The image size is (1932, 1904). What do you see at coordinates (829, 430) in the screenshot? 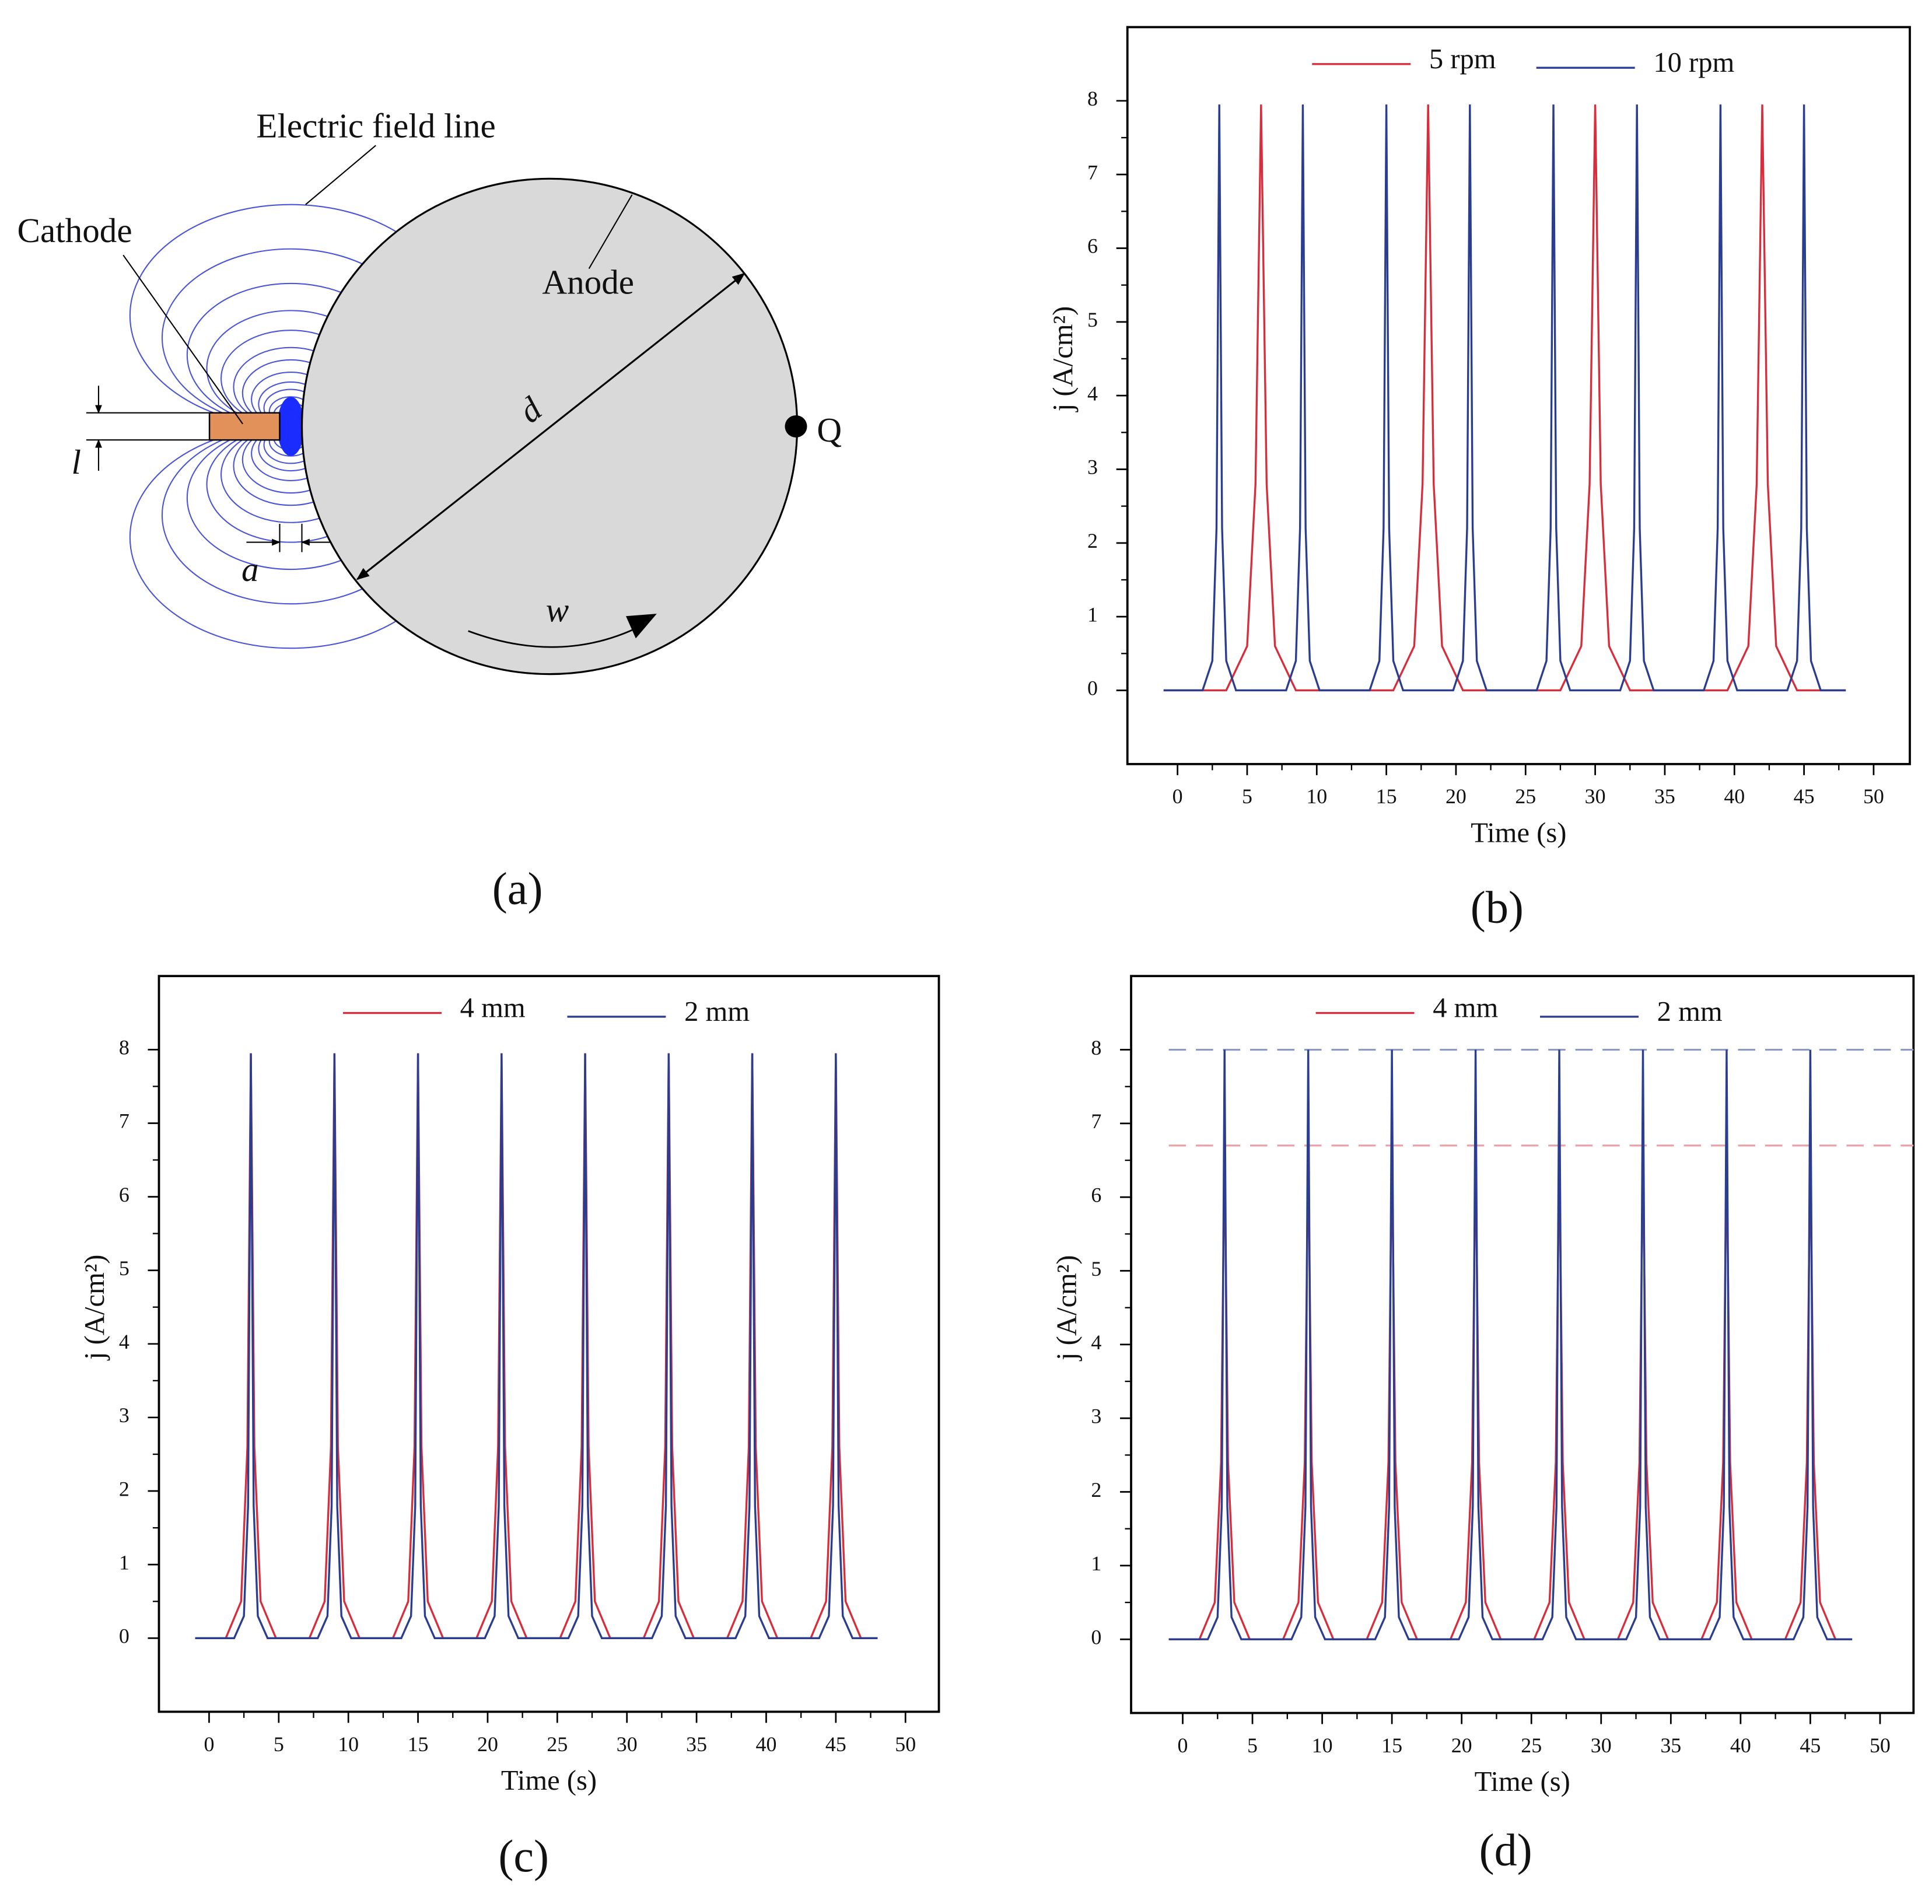
I see `label: Q` at bounding box center [829, 430].